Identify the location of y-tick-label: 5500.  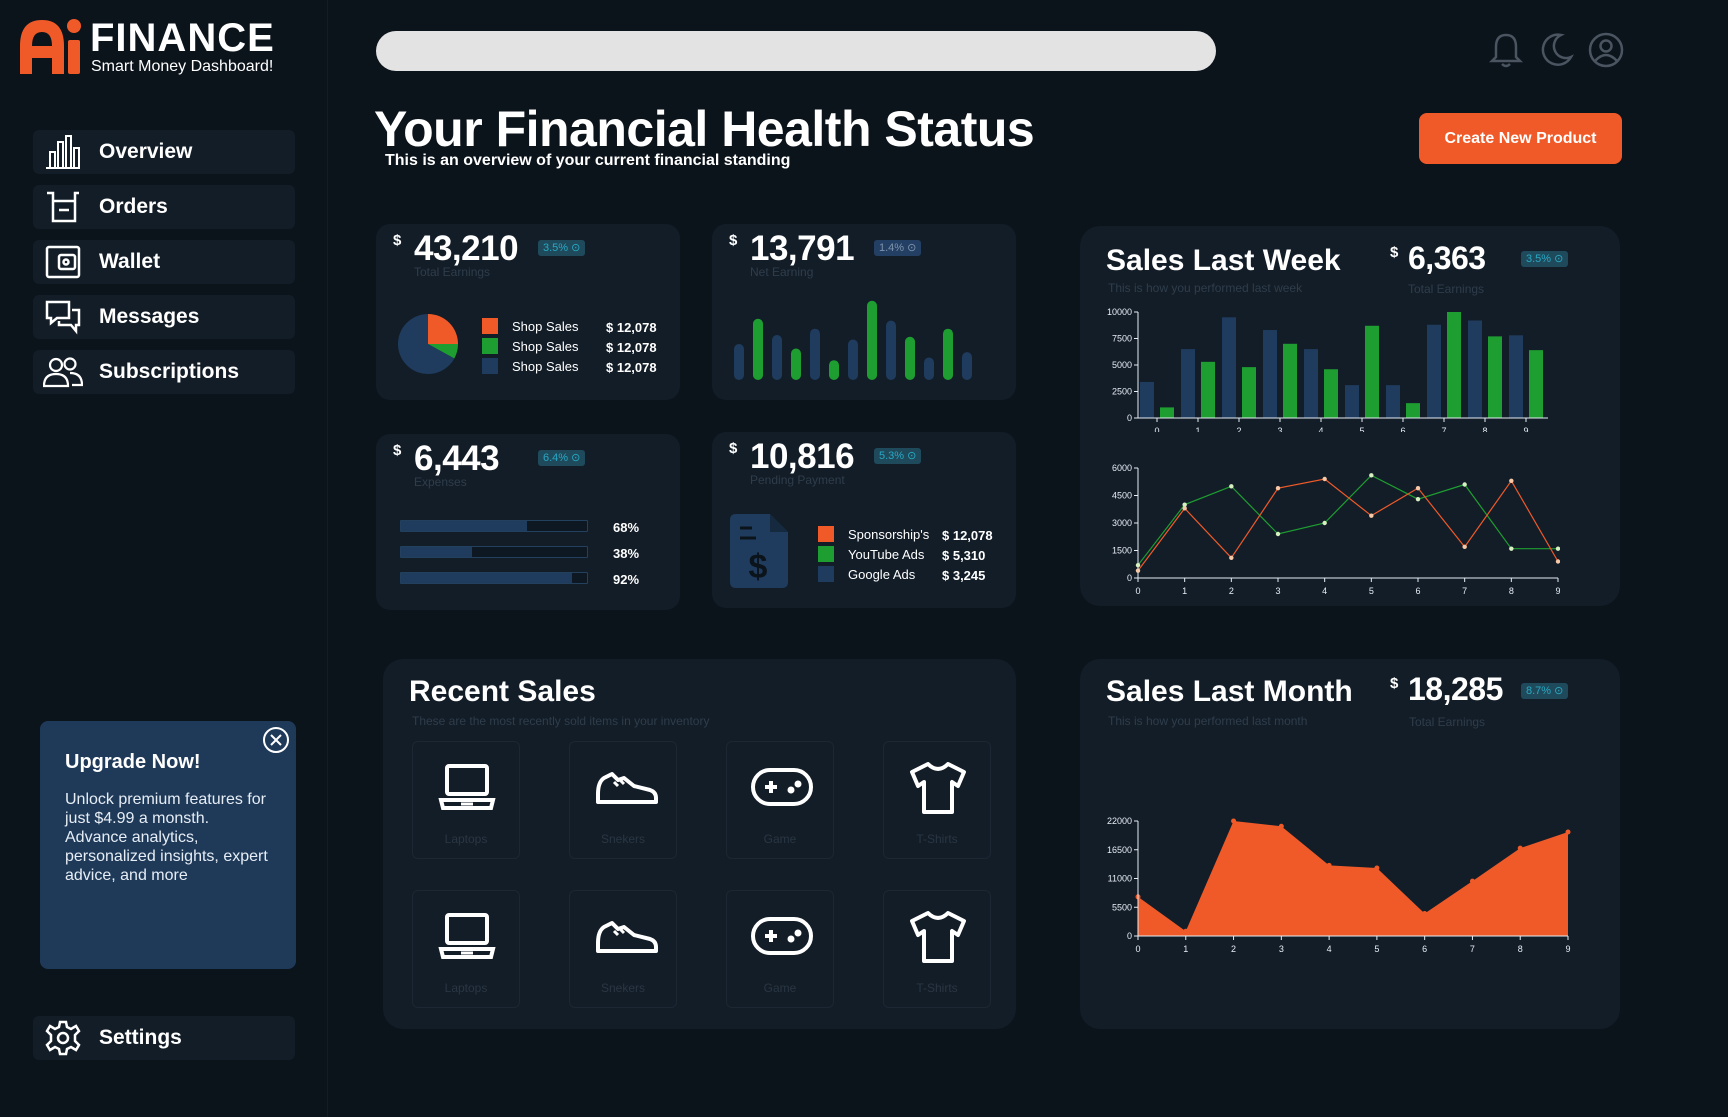
(1122, 907).